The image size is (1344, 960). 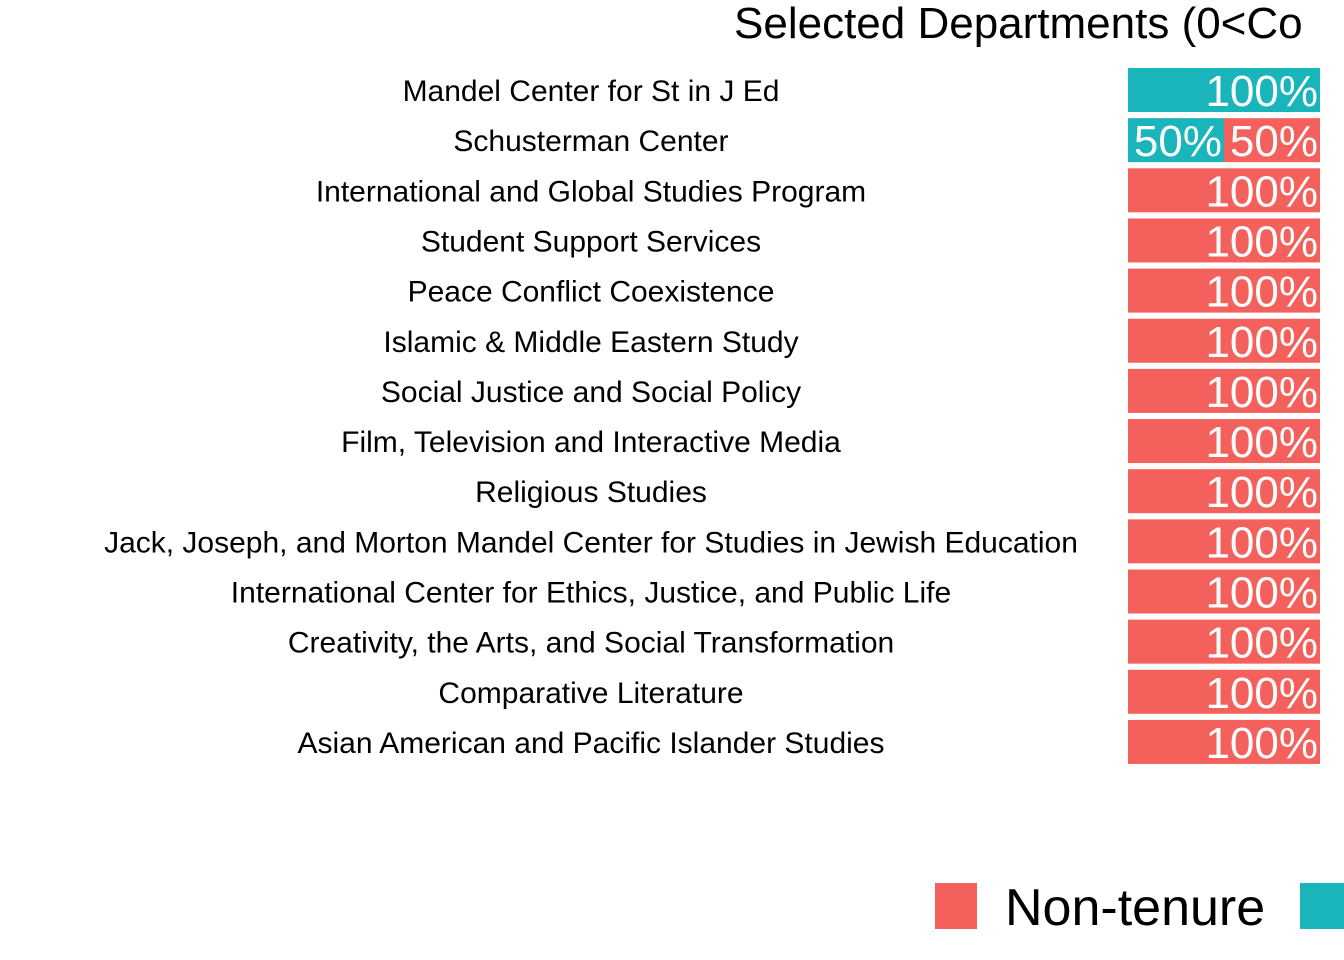 I want to click on category-label: Religious Studies, so click(x=591, y=492).